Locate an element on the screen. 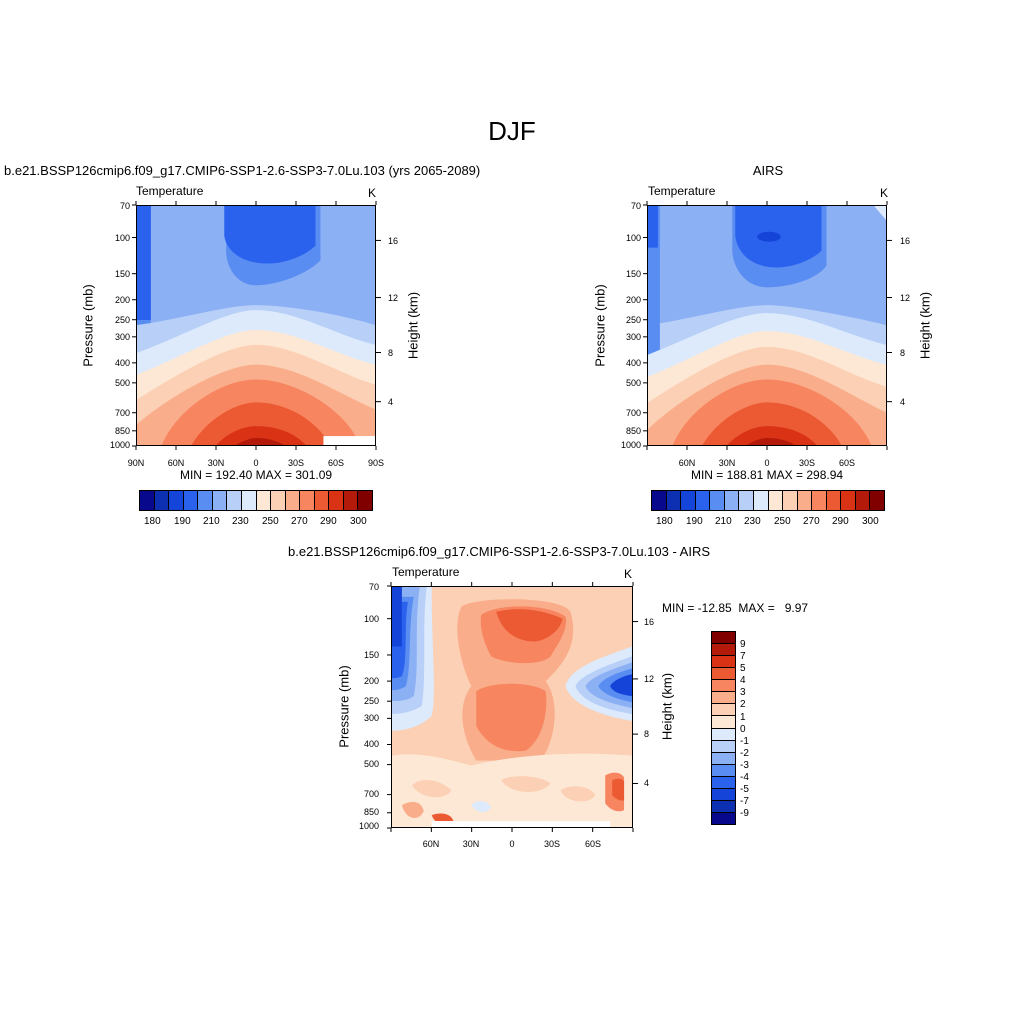 This screenshot has width=1024, height=1024. colorbar-label: -7 is located at coordinates (744, 801).